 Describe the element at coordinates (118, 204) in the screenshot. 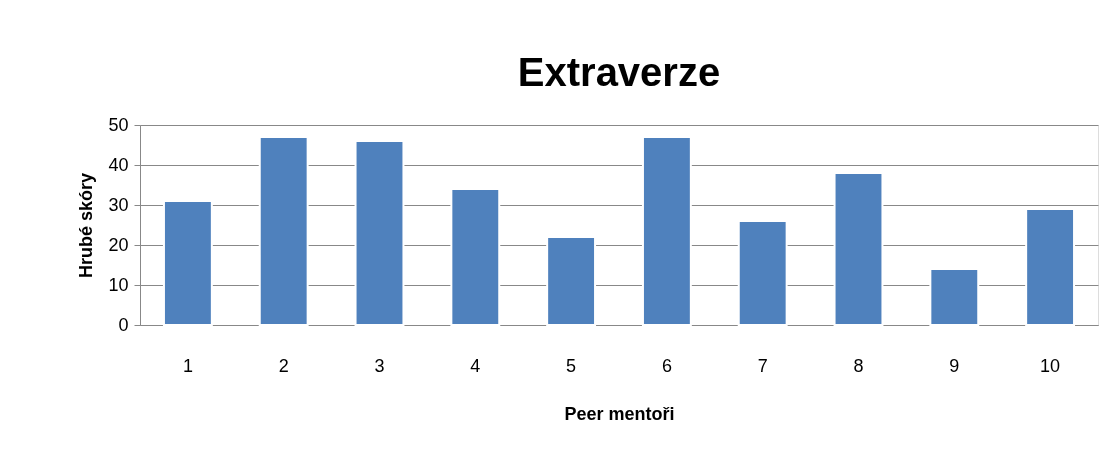

I see `y-tick-label: 30` at that location.